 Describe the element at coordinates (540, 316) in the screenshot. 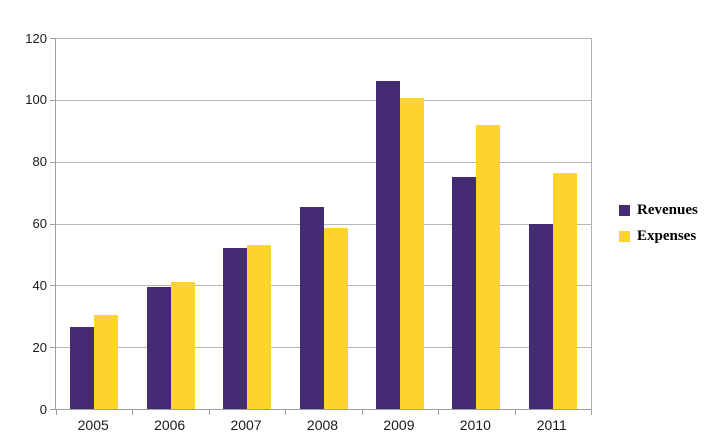

I see `bar-revenues-2011` at that location.